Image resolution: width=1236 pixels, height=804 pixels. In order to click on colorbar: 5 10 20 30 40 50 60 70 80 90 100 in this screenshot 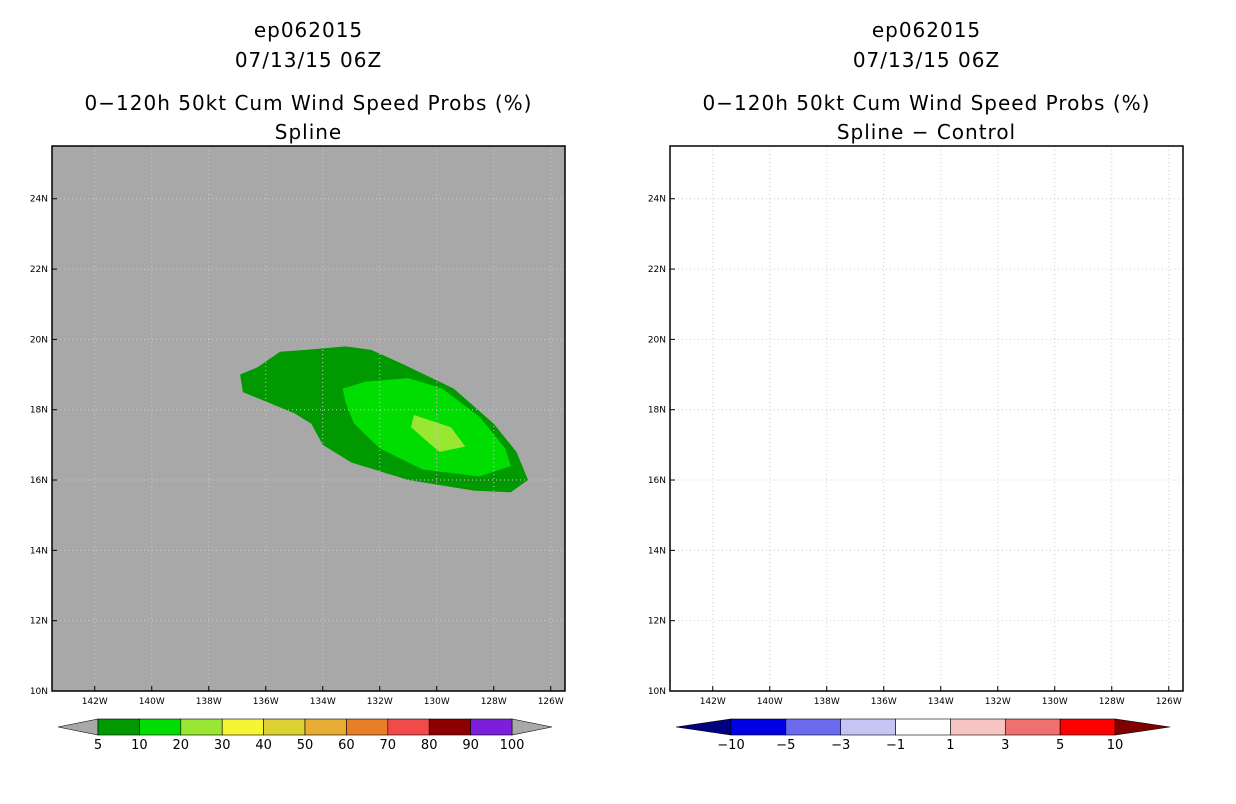, I will do `click(305, 735)`.